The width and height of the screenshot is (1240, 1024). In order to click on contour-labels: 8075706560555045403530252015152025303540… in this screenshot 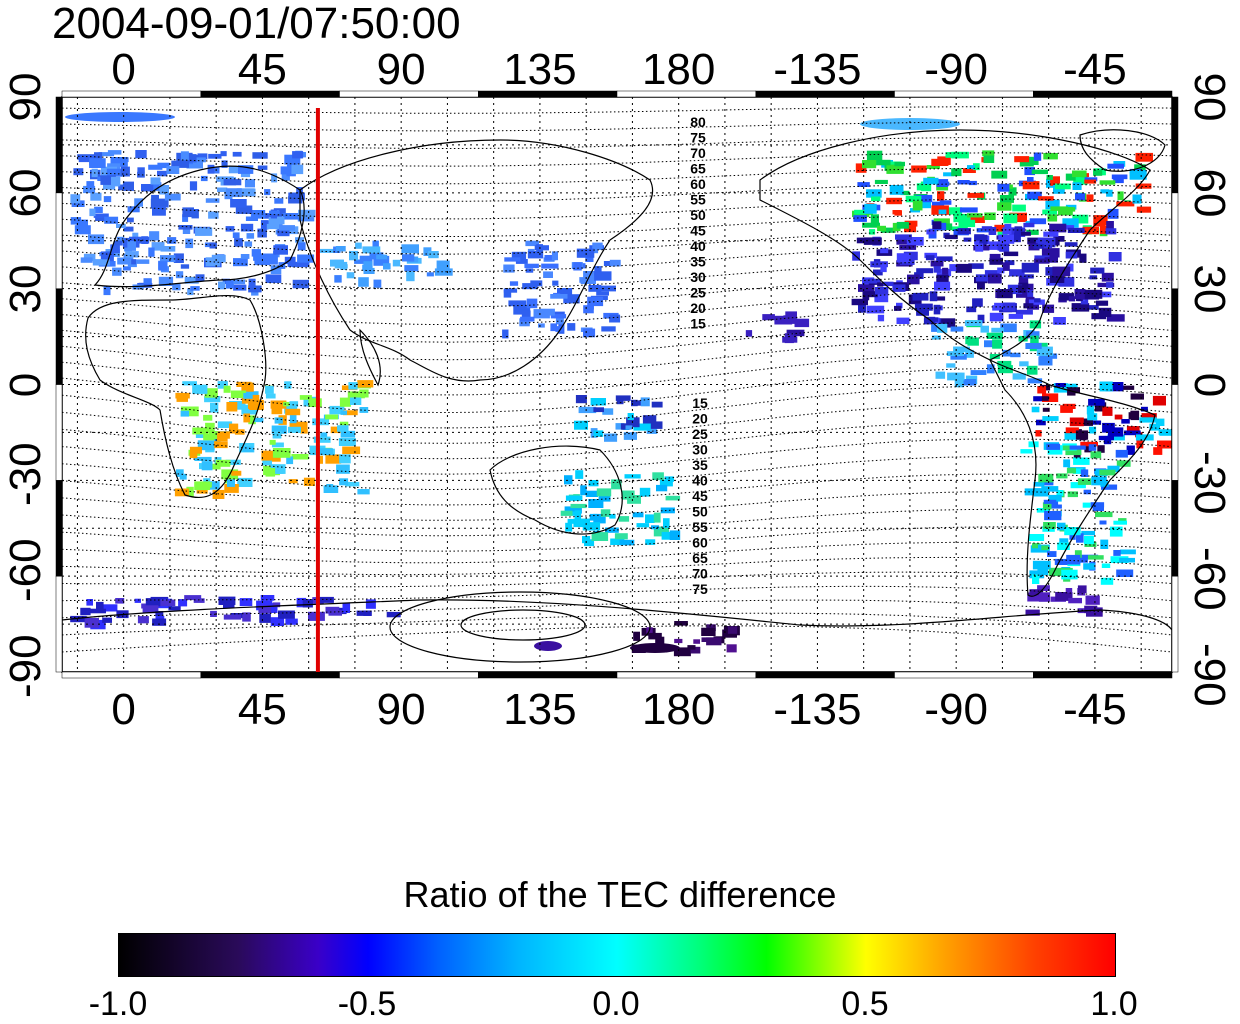, I will do `click(699, 355)`.